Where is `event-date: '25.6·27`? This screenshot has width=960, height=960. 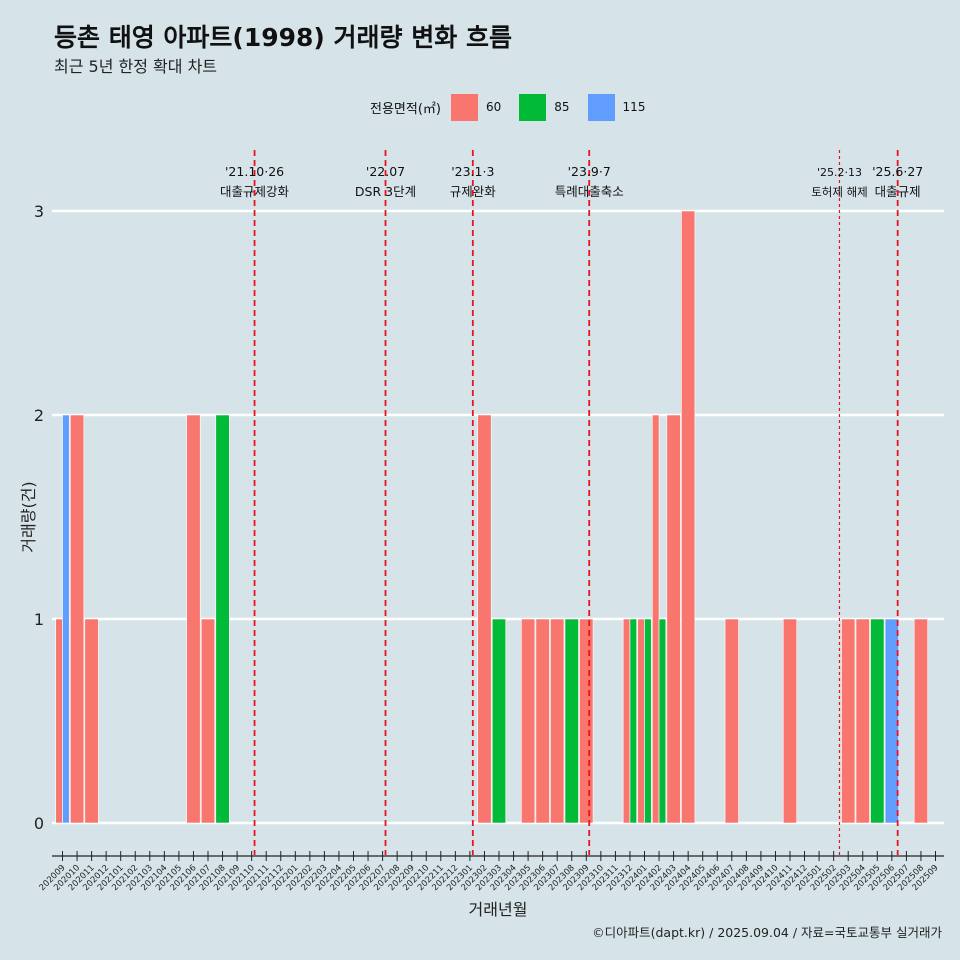
event-date: '25.6·27 is located at coordinates (897, 171).